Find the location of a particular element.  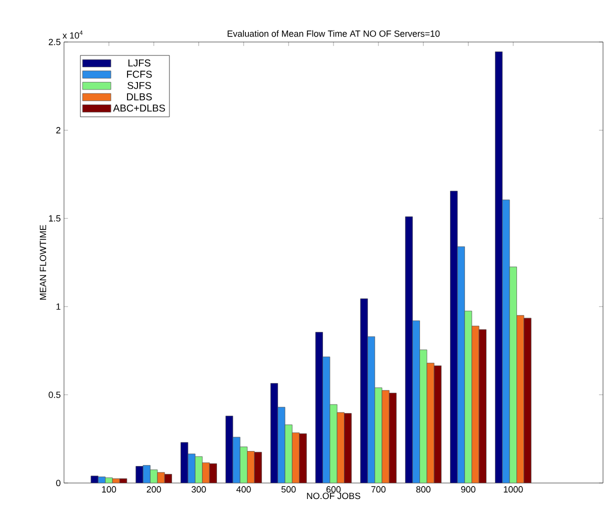

x-tick-label: 400 is located at coordinates (243, 489).